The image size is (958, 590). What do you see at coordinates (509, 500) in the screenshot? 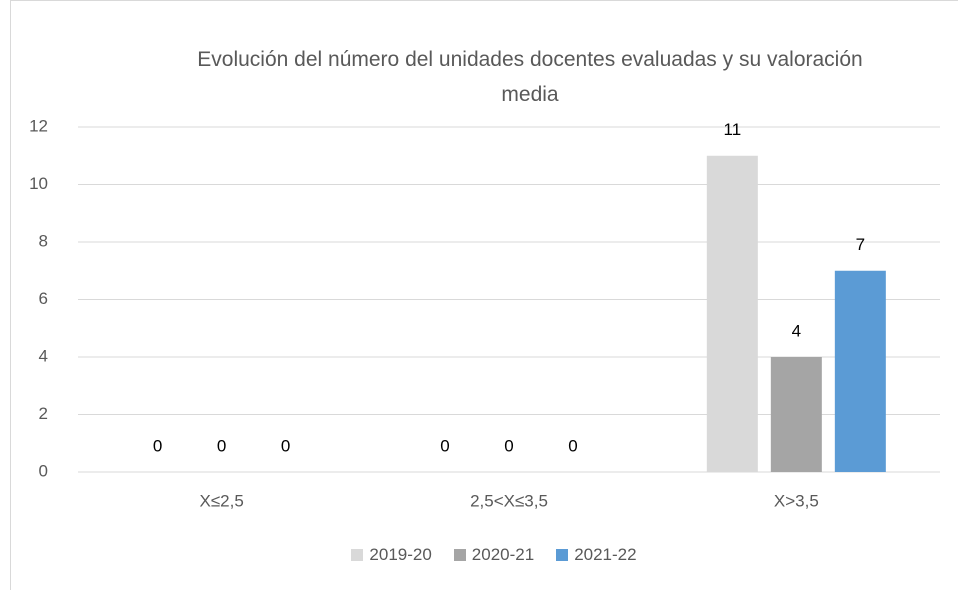
I see `x-tick-label: 2,5<X≤3,5` at bounding box center [509, 500].